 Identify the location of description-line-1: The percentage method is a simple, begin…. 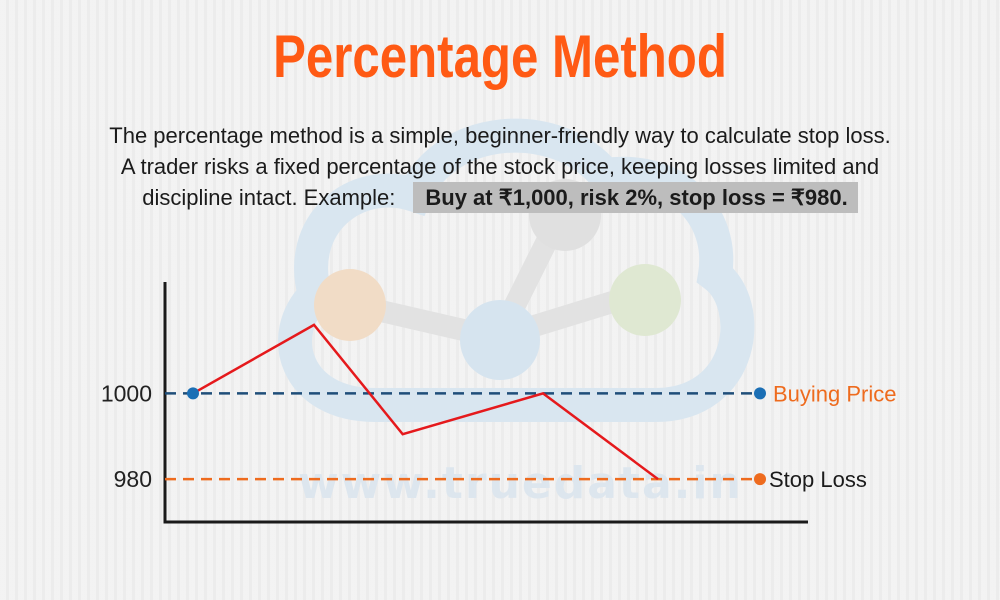
(500, 135).